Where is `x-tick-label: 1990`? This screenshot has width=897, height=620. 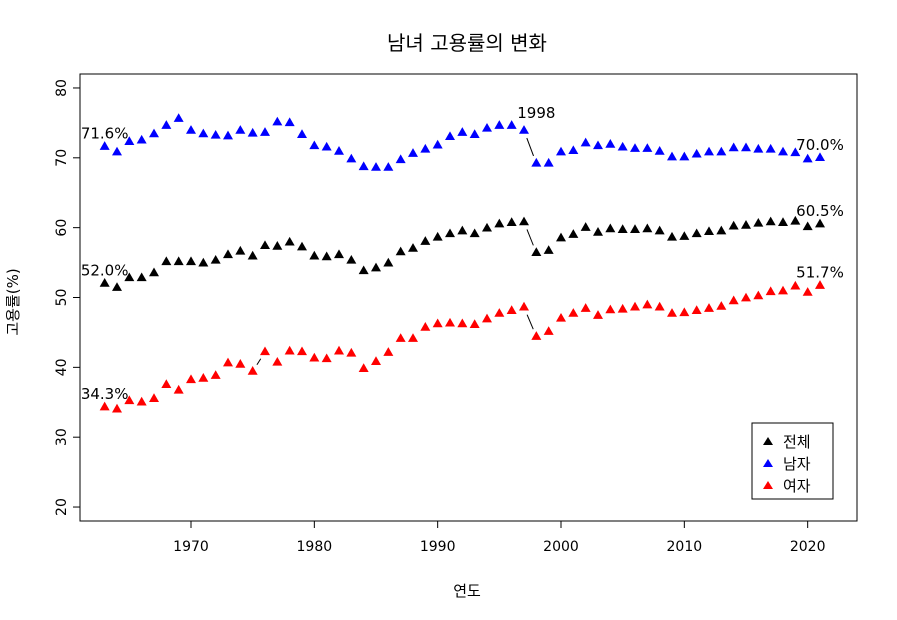
x-tick-label: 1990 is located at coordinates (438, 547).